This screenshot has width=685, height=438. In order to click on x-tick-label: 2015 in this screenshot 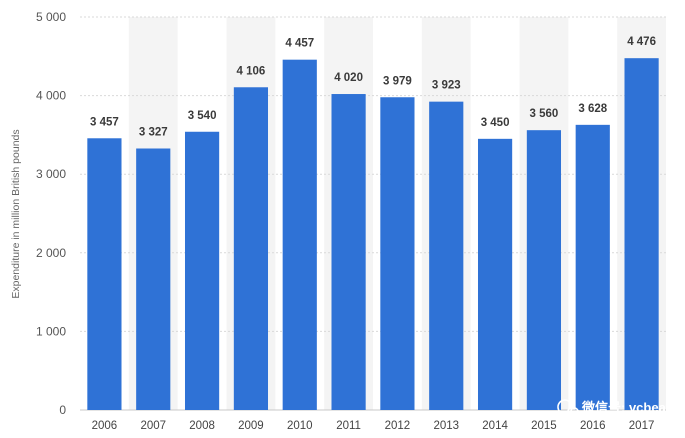, I will do `click(544, 426)`.